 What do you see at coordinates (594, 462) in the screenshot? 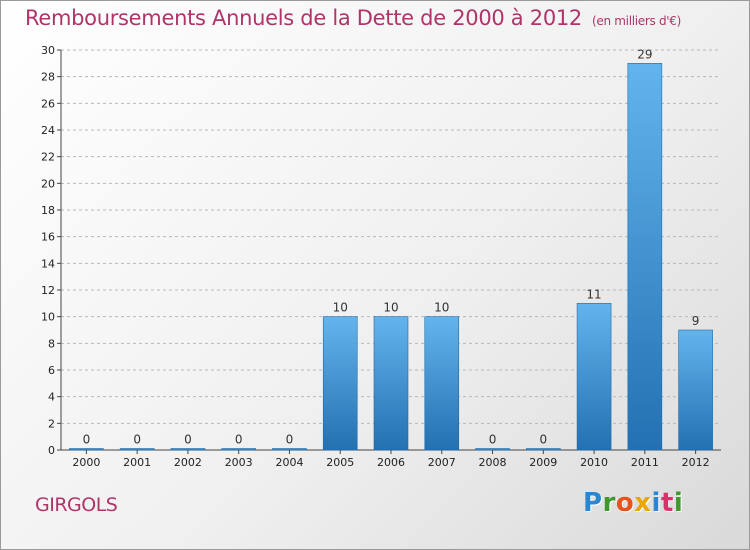
I see `x-tick-label: 2010` at bounding box center [594, 462].